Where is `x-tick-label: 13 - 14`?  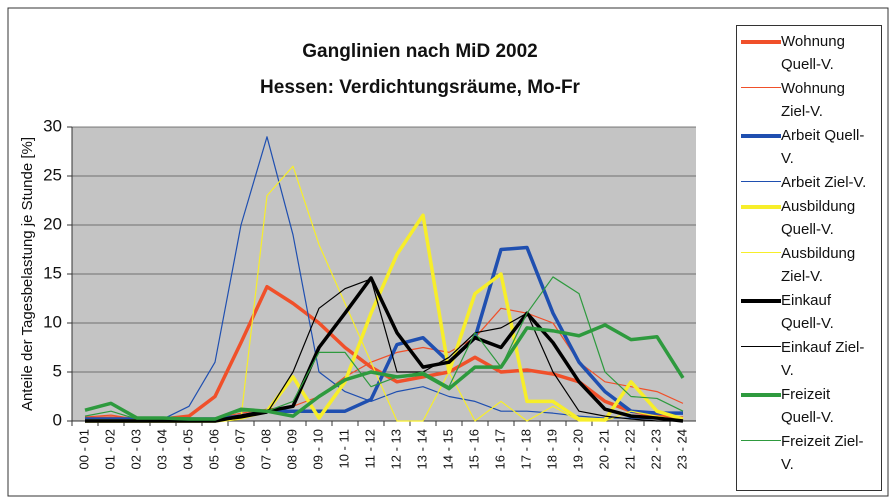 x-tick-label: 13 - 14 is located at coordinates (421, 449).